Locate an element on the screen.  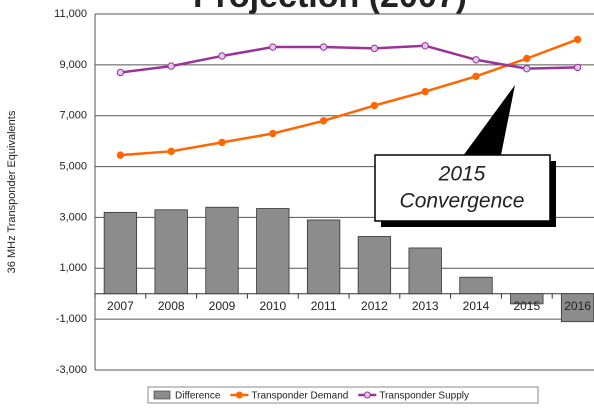
x-tick-label: 2008 is located at coordinates (171, 306).